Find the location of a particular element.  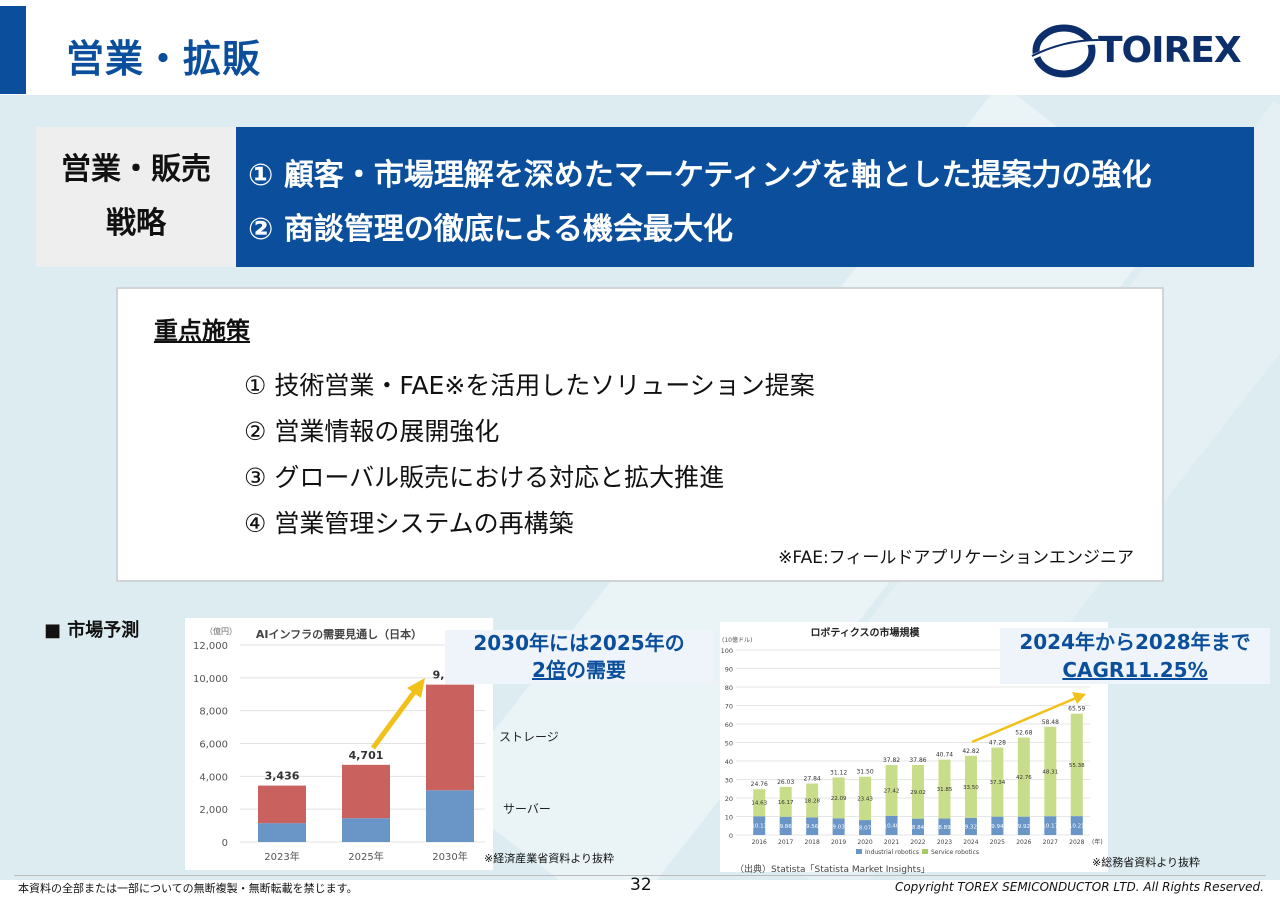

chart2-segment-label: 14.63 is located at coordinates (759, 804).